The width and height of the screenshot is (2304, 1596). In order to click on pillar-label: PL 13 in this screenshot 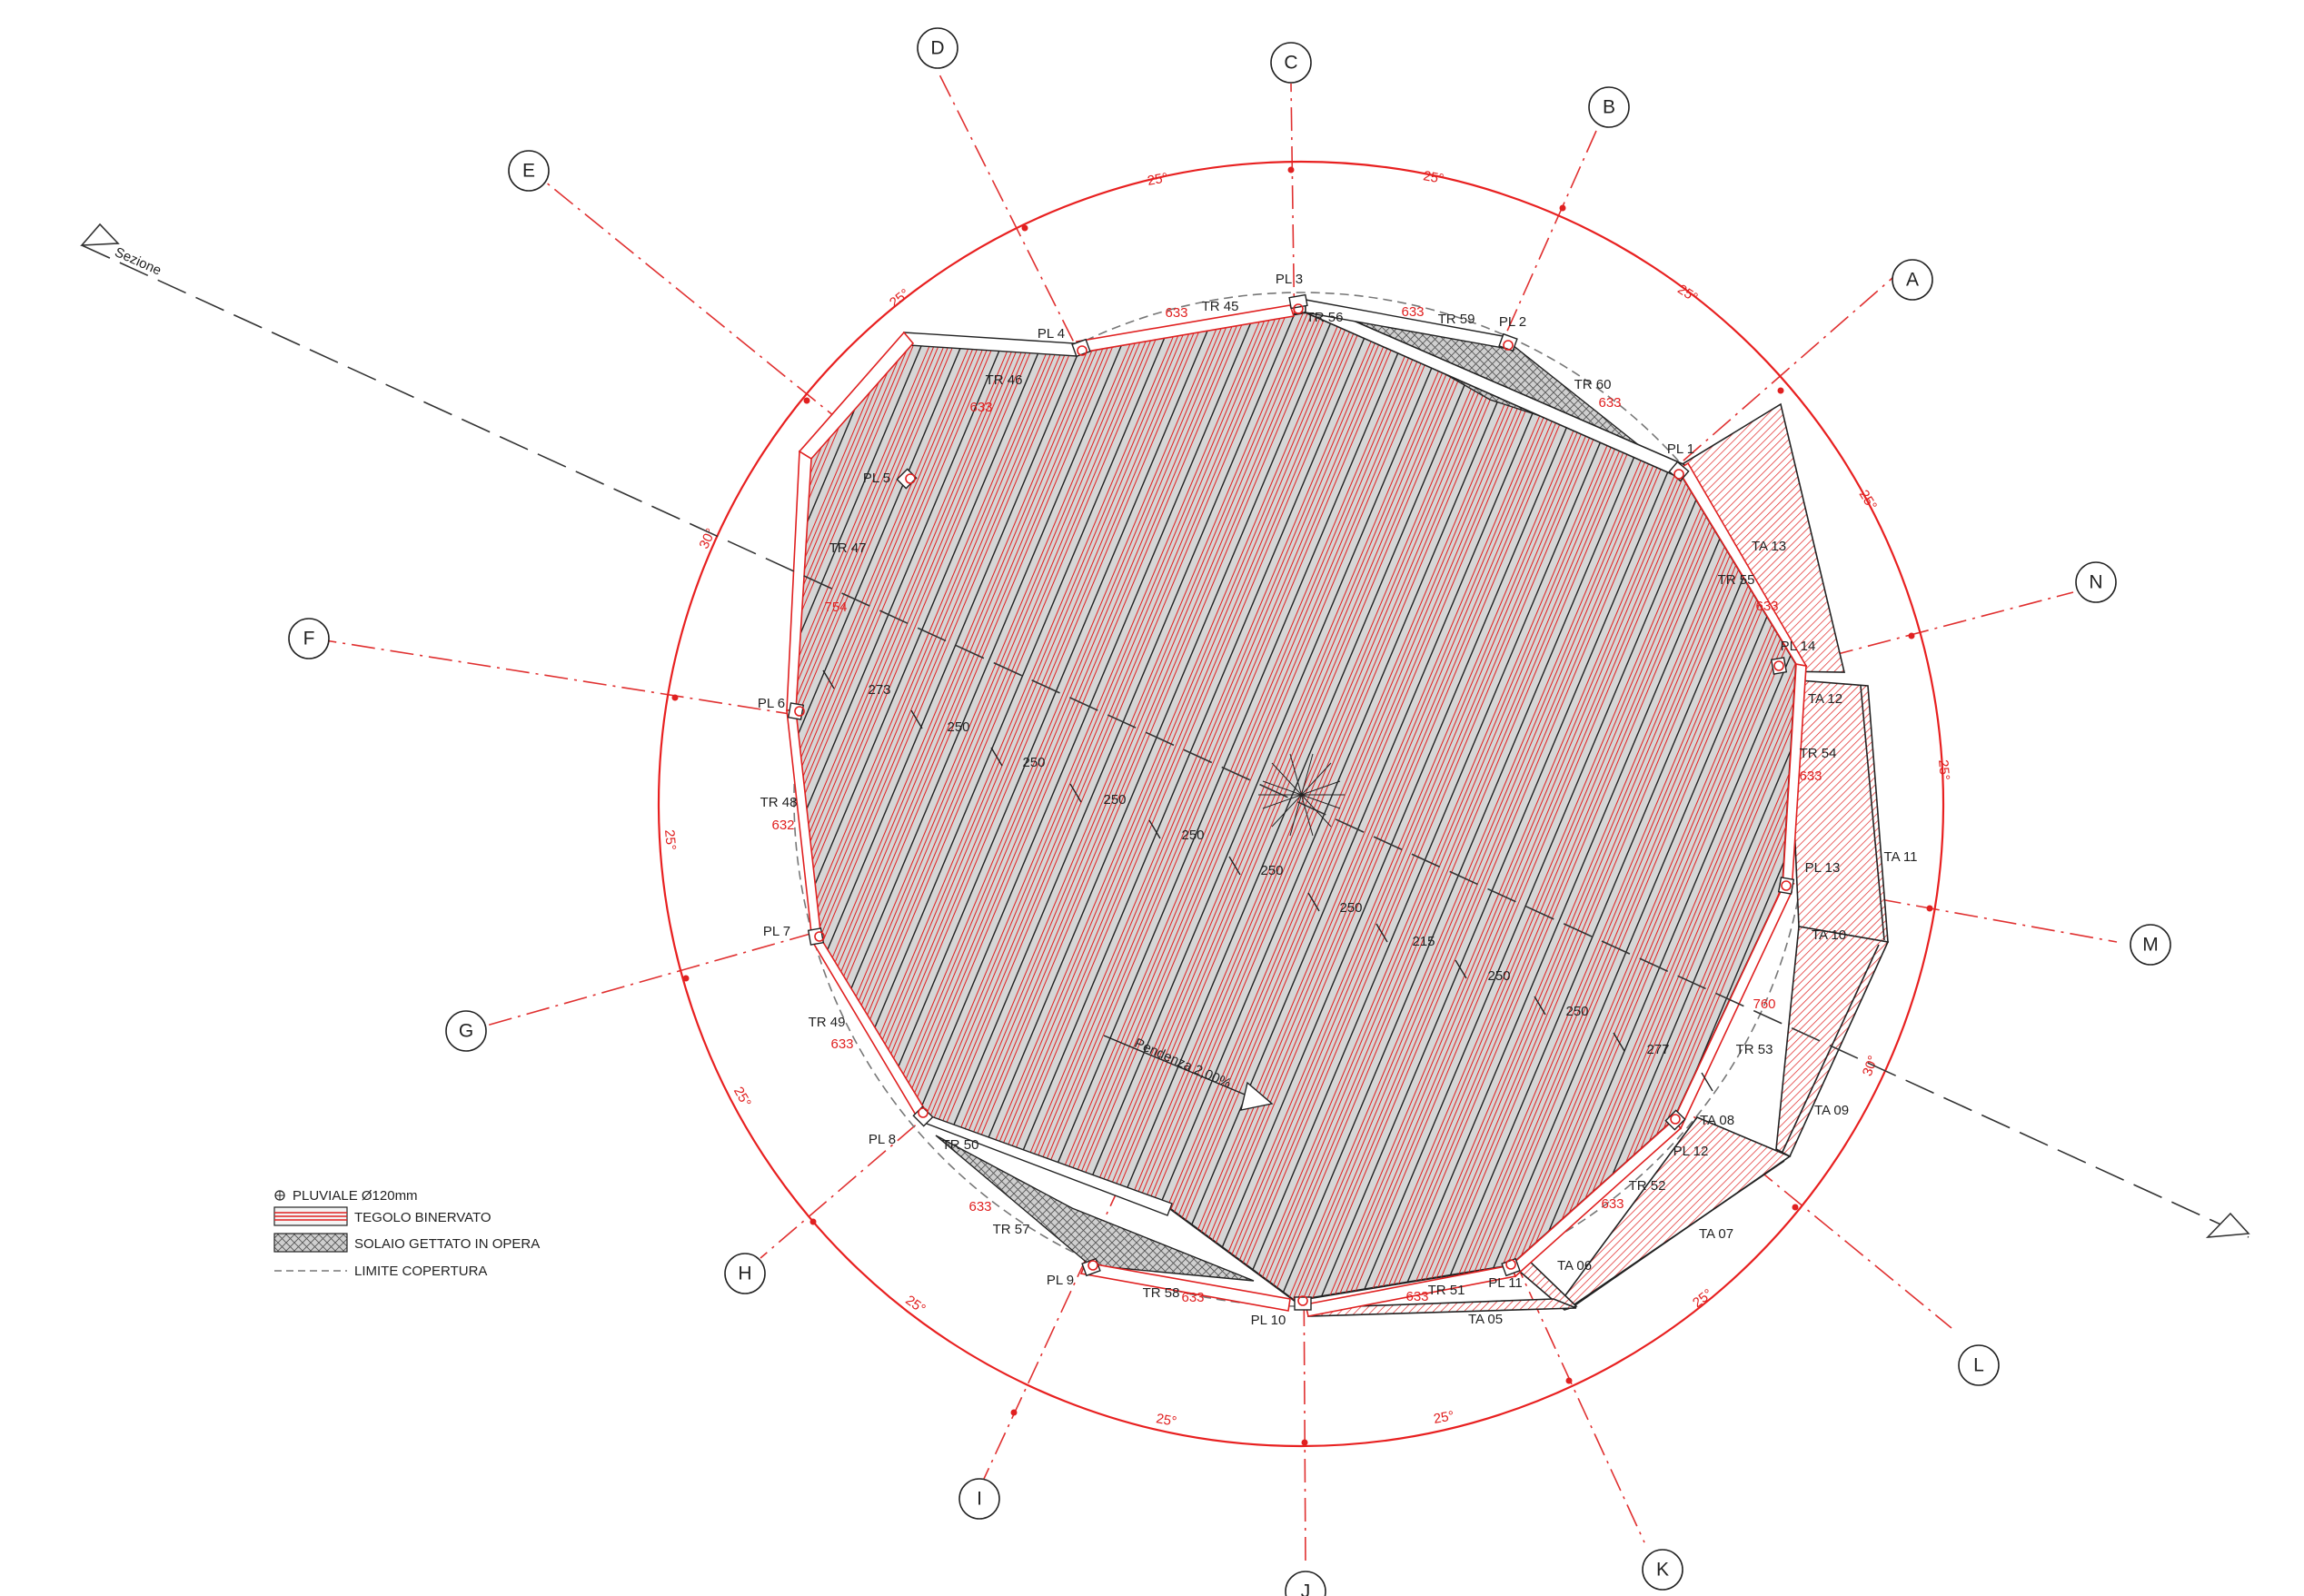, I will do `click(1823, 868)`.